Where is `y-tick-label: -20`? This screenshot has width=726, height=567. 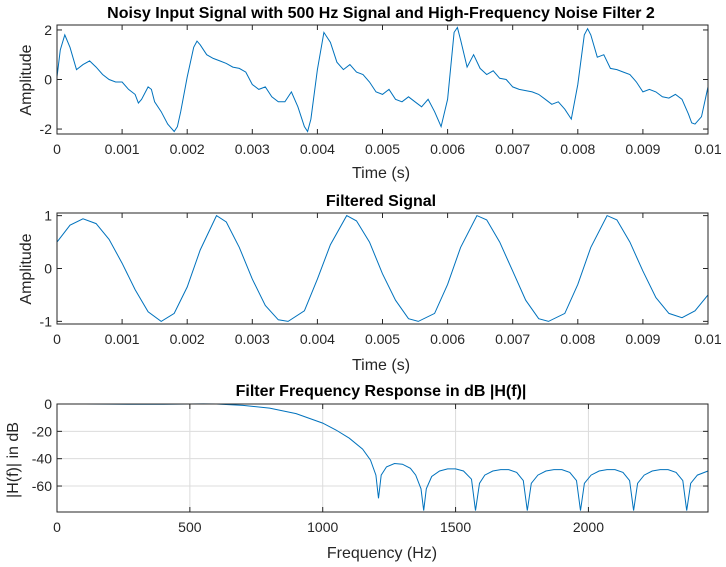
y-tick-label: -20 is located at coordinates (42, 431).